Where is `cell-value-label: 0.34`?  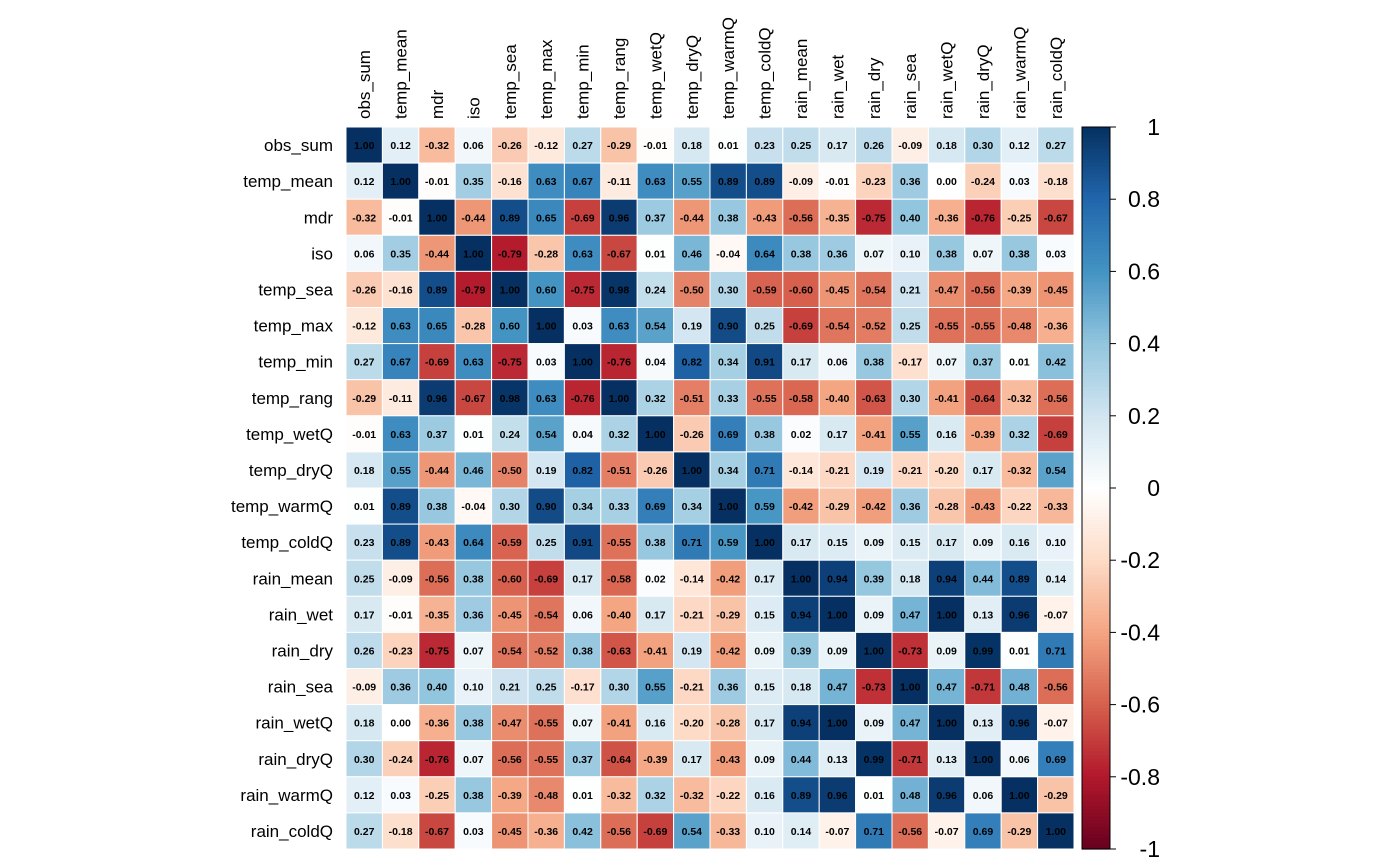
cell-value-label: 0.34 is located at coordinates (728, 363).